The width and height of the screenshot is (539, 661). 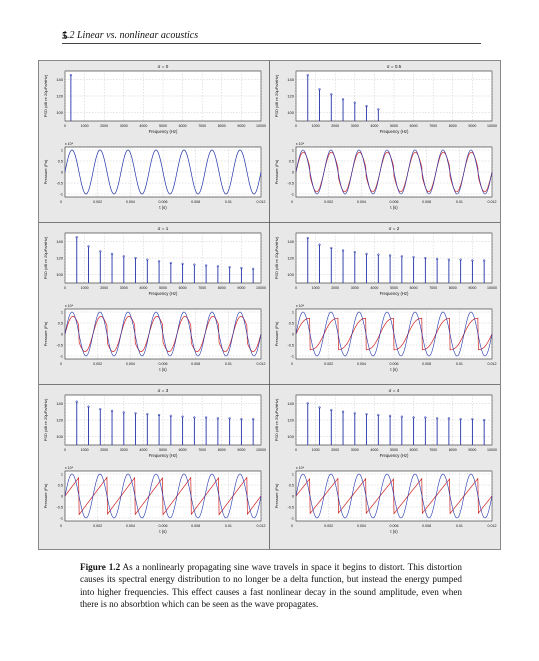 I want to click on spectrum-ytick-label: 100, so click(x=290, y=436).